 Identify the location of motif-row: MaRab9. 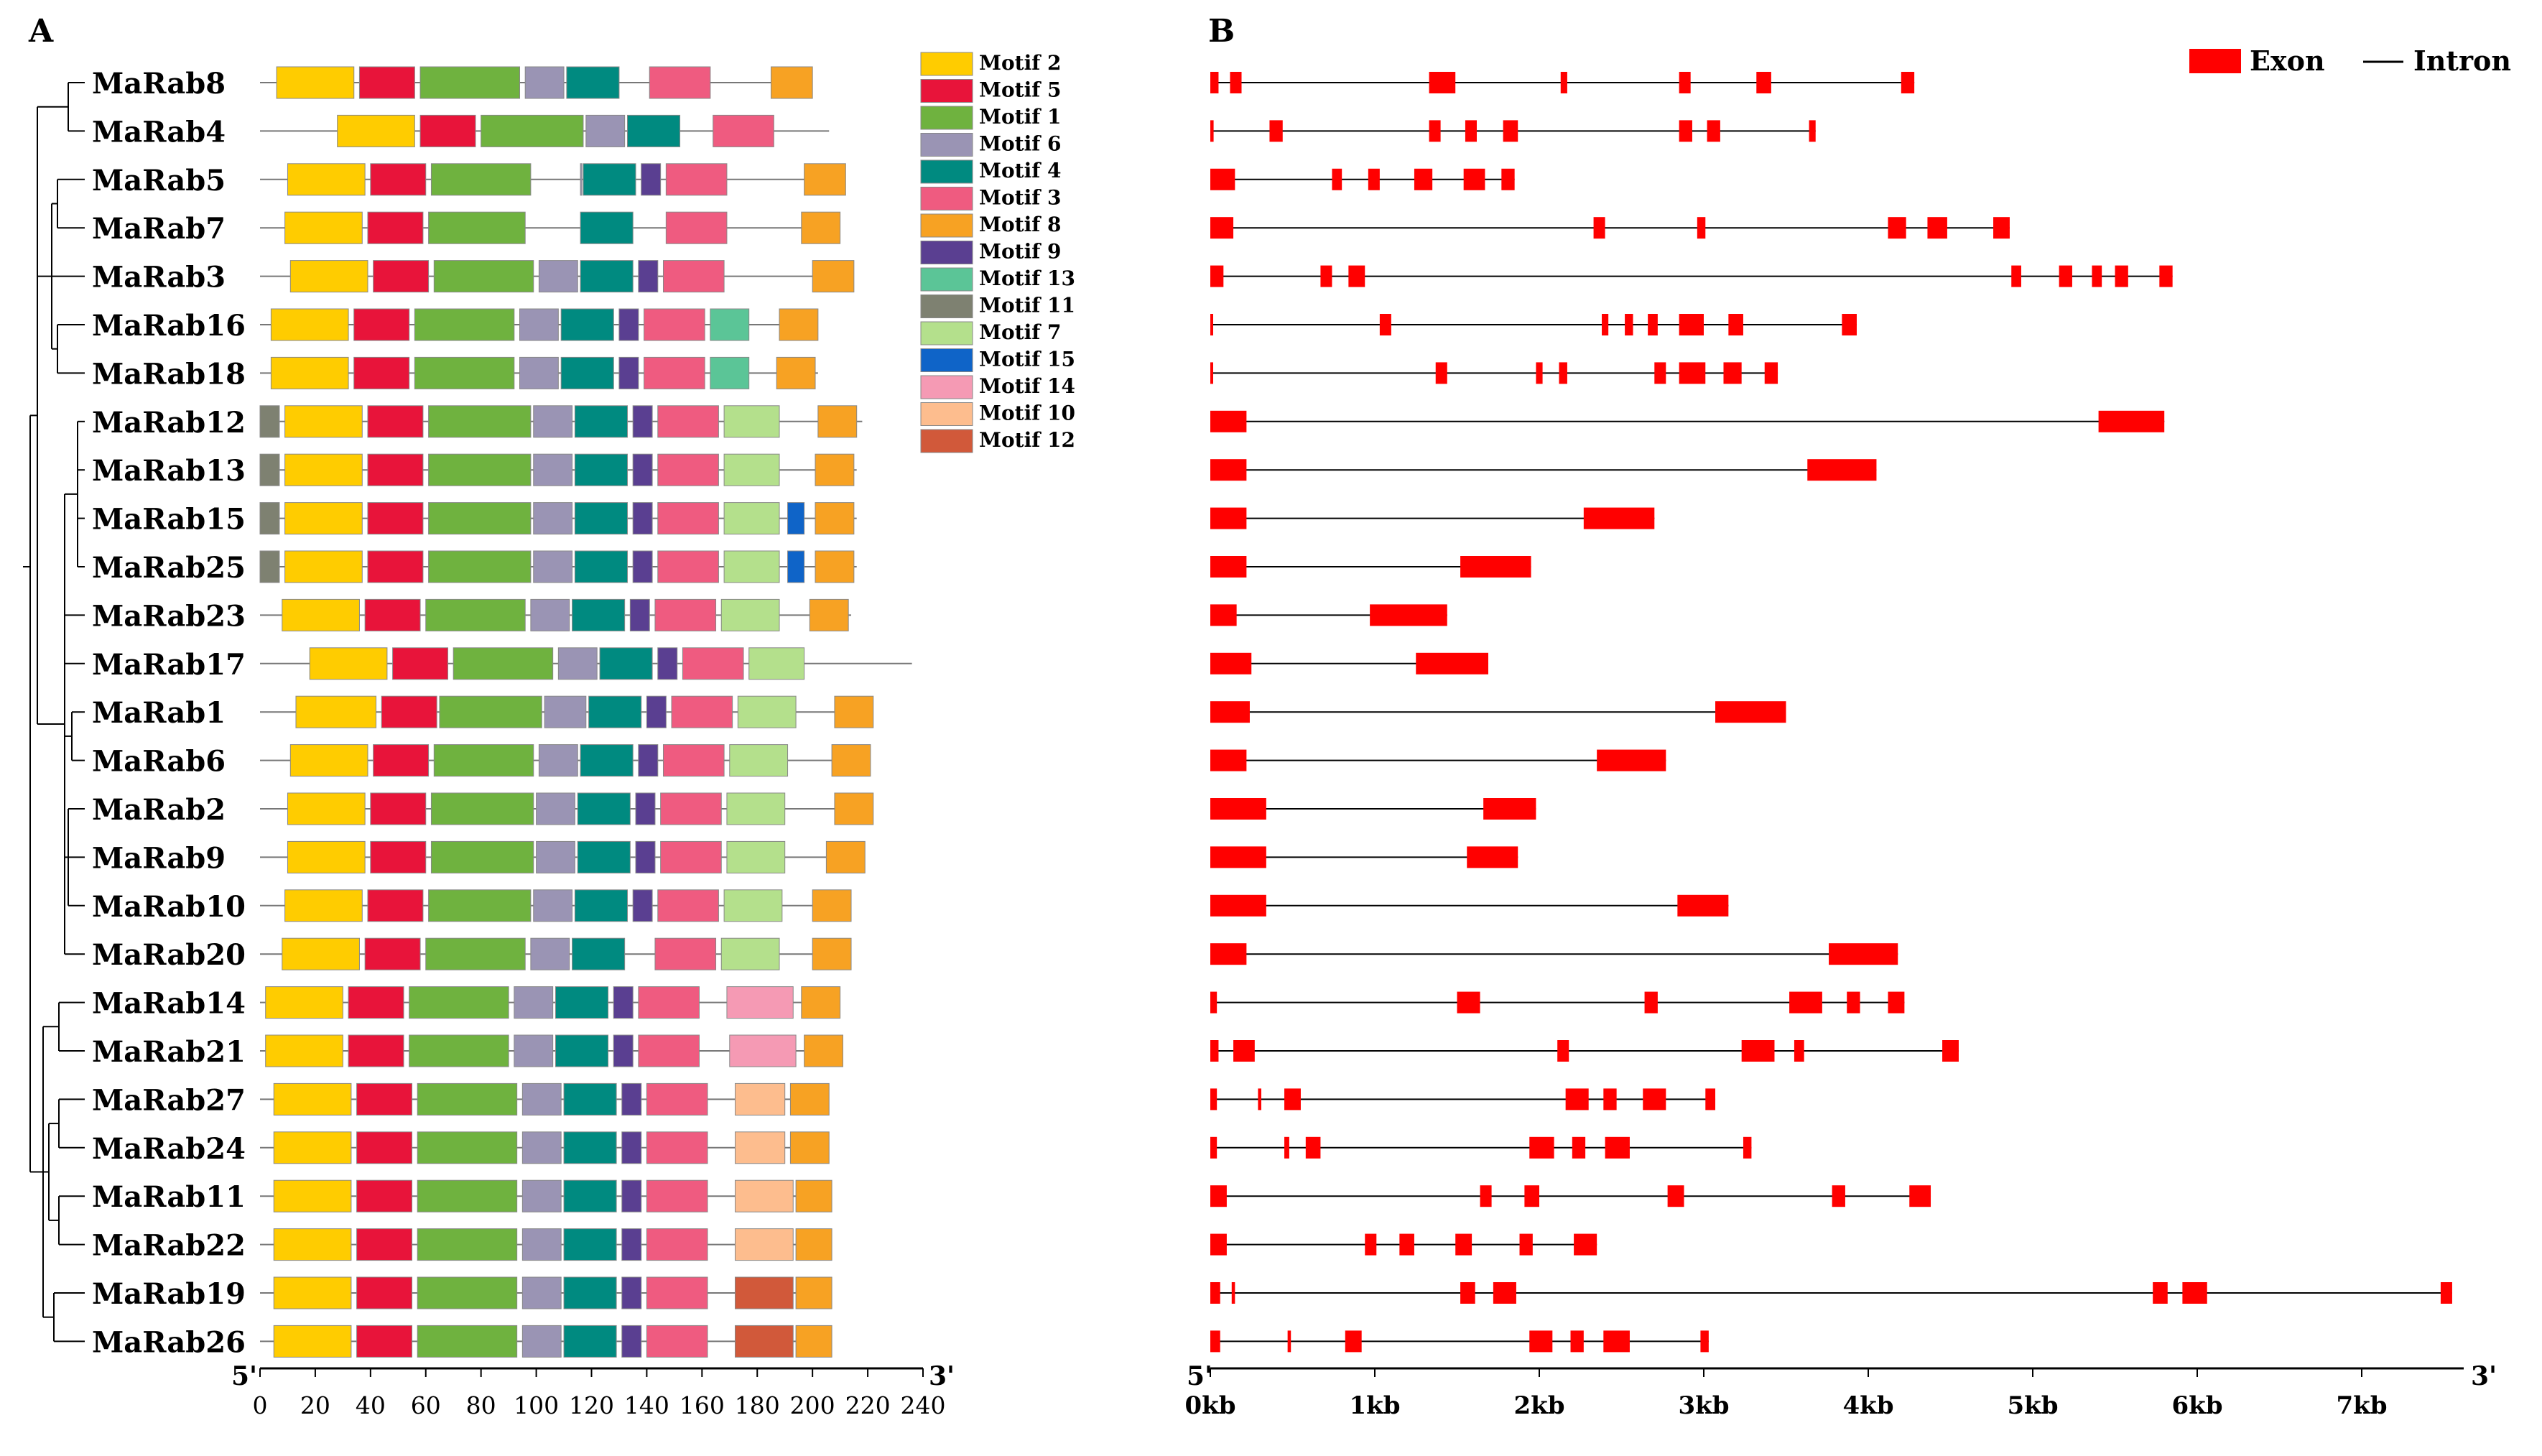
(479, 857).